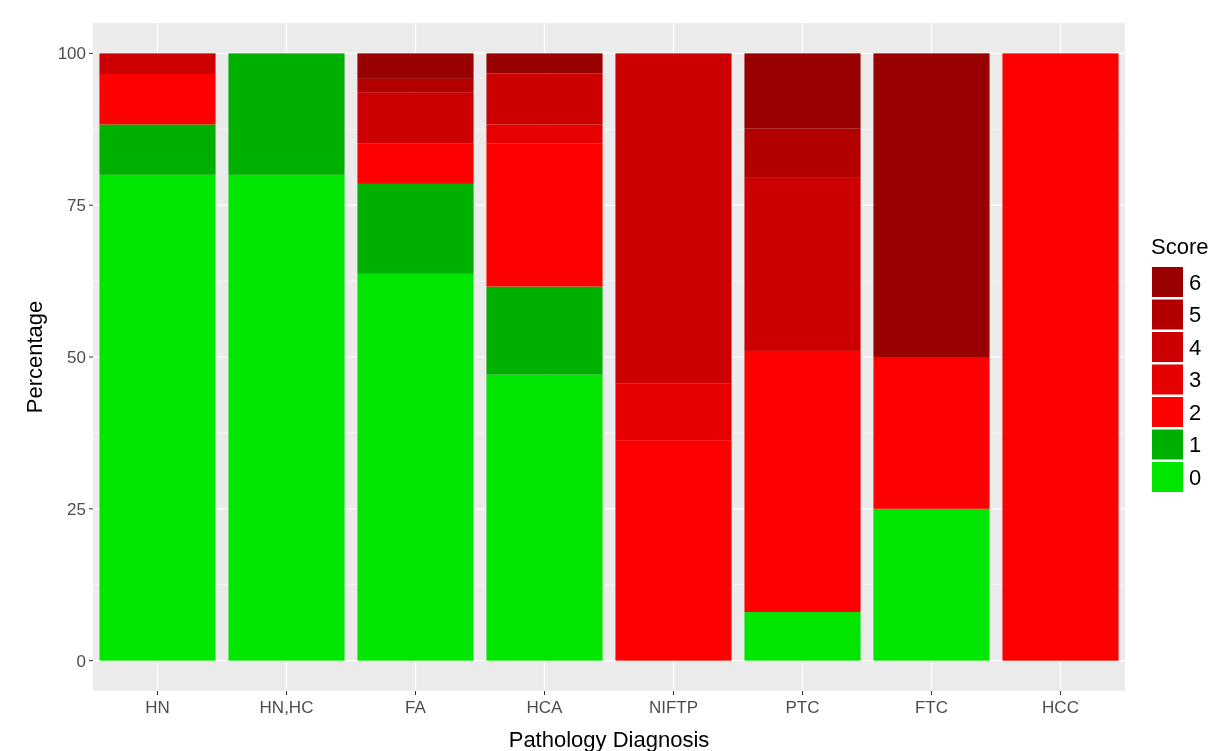  What do you see at coordinates (1195, 380) in the screenshot?
I see `legend-label: 3` at bounding box center [1195, 380].